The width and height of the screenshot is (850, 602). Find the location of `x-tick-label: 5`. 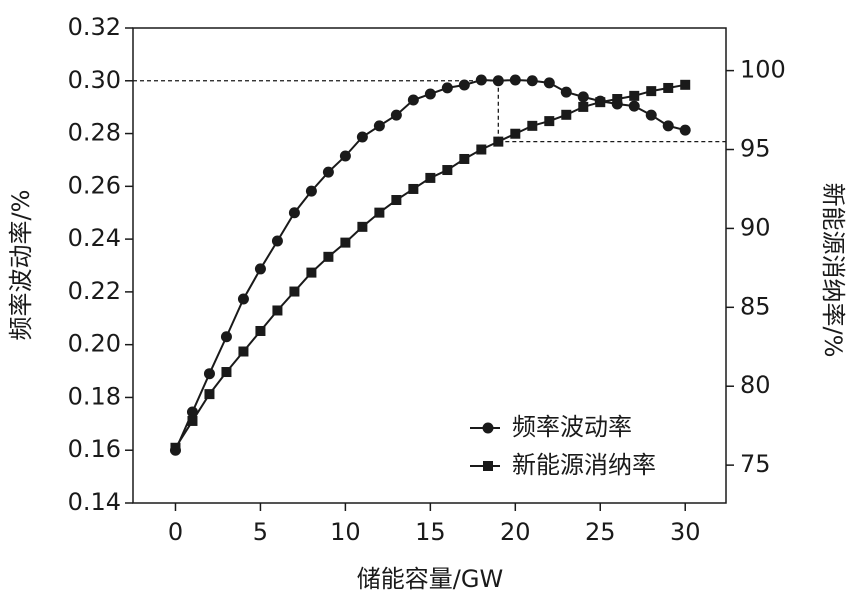

x-tick-label: 5 is located at coordinates (260, 532).